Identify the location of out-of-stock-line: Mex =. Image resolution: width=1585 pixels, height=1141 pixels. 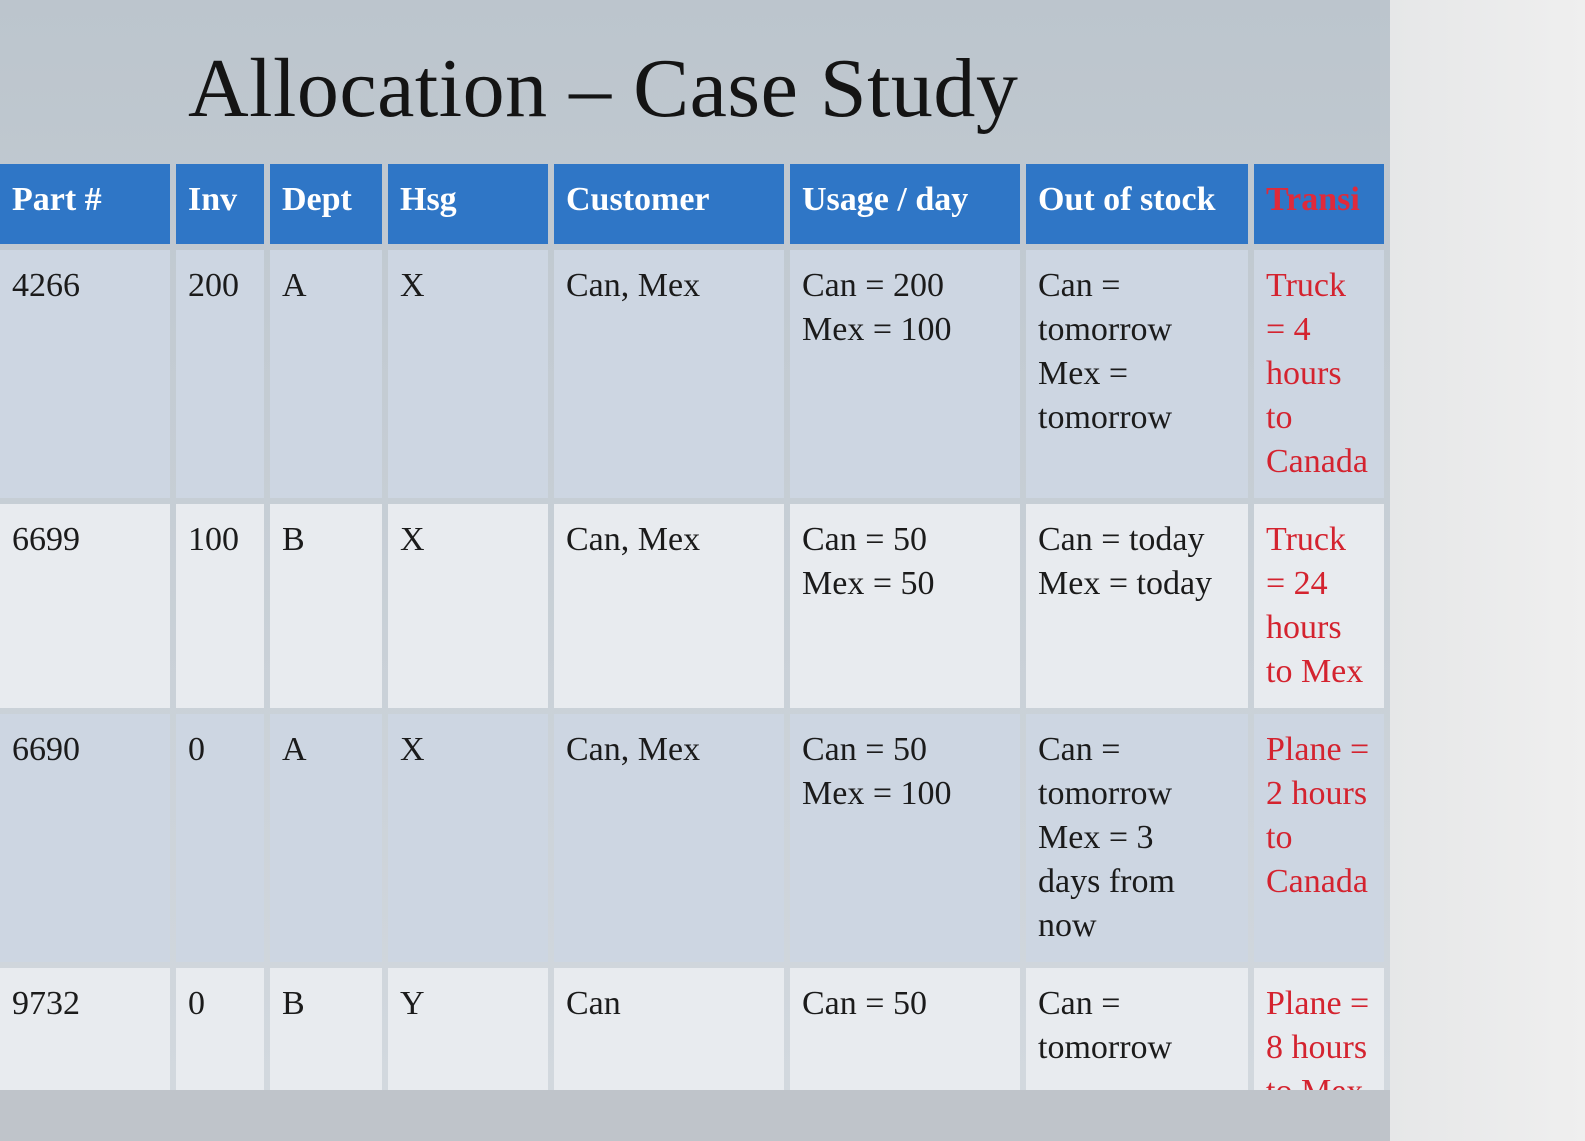
(1083, 373).